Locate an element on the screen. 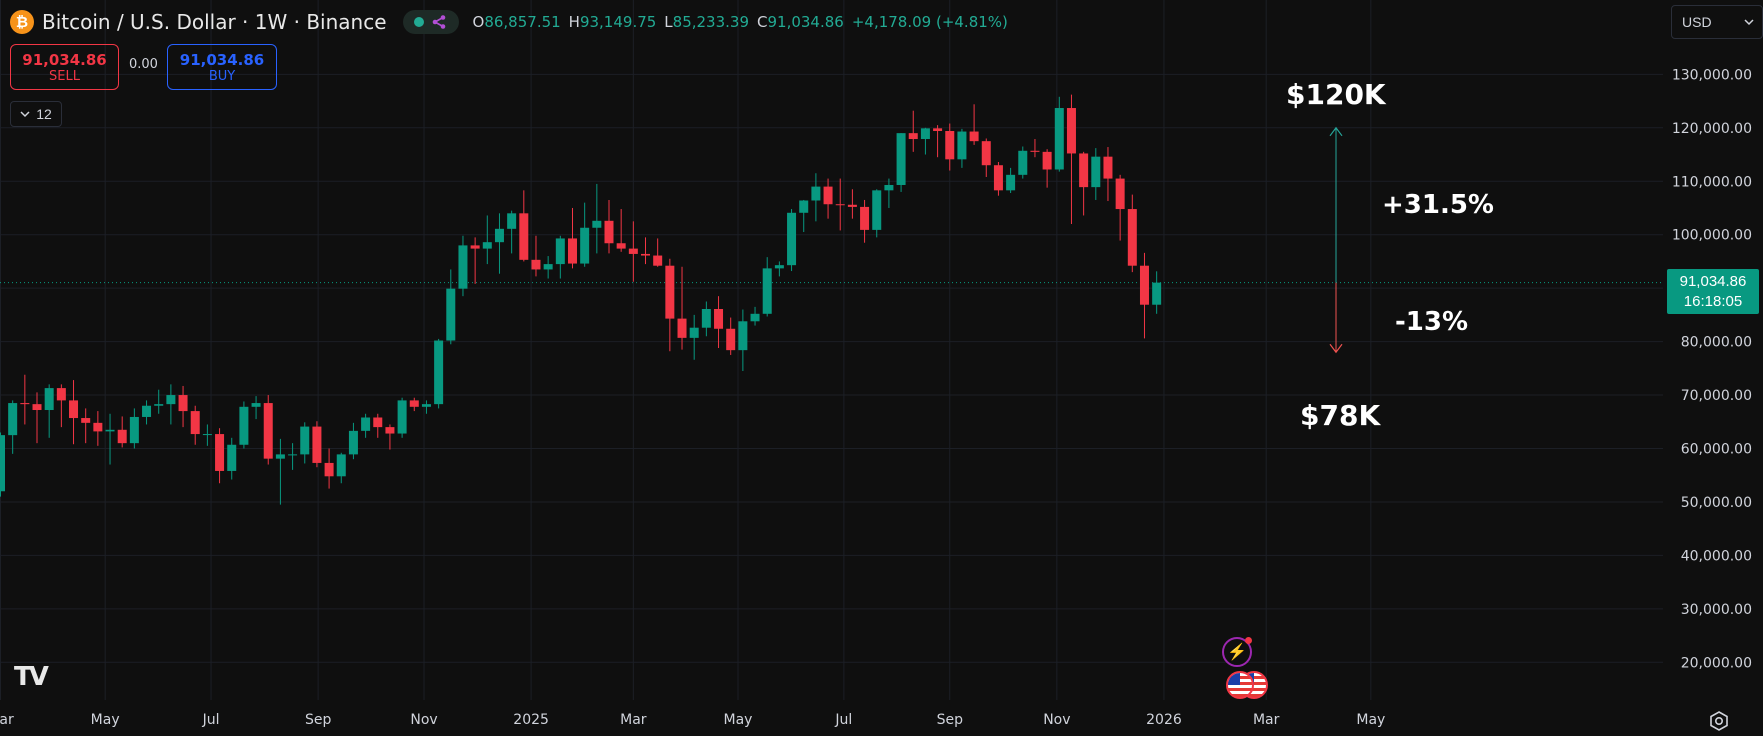  y-tick-label: 100,000.00 is located at coordinates (1712, 236).